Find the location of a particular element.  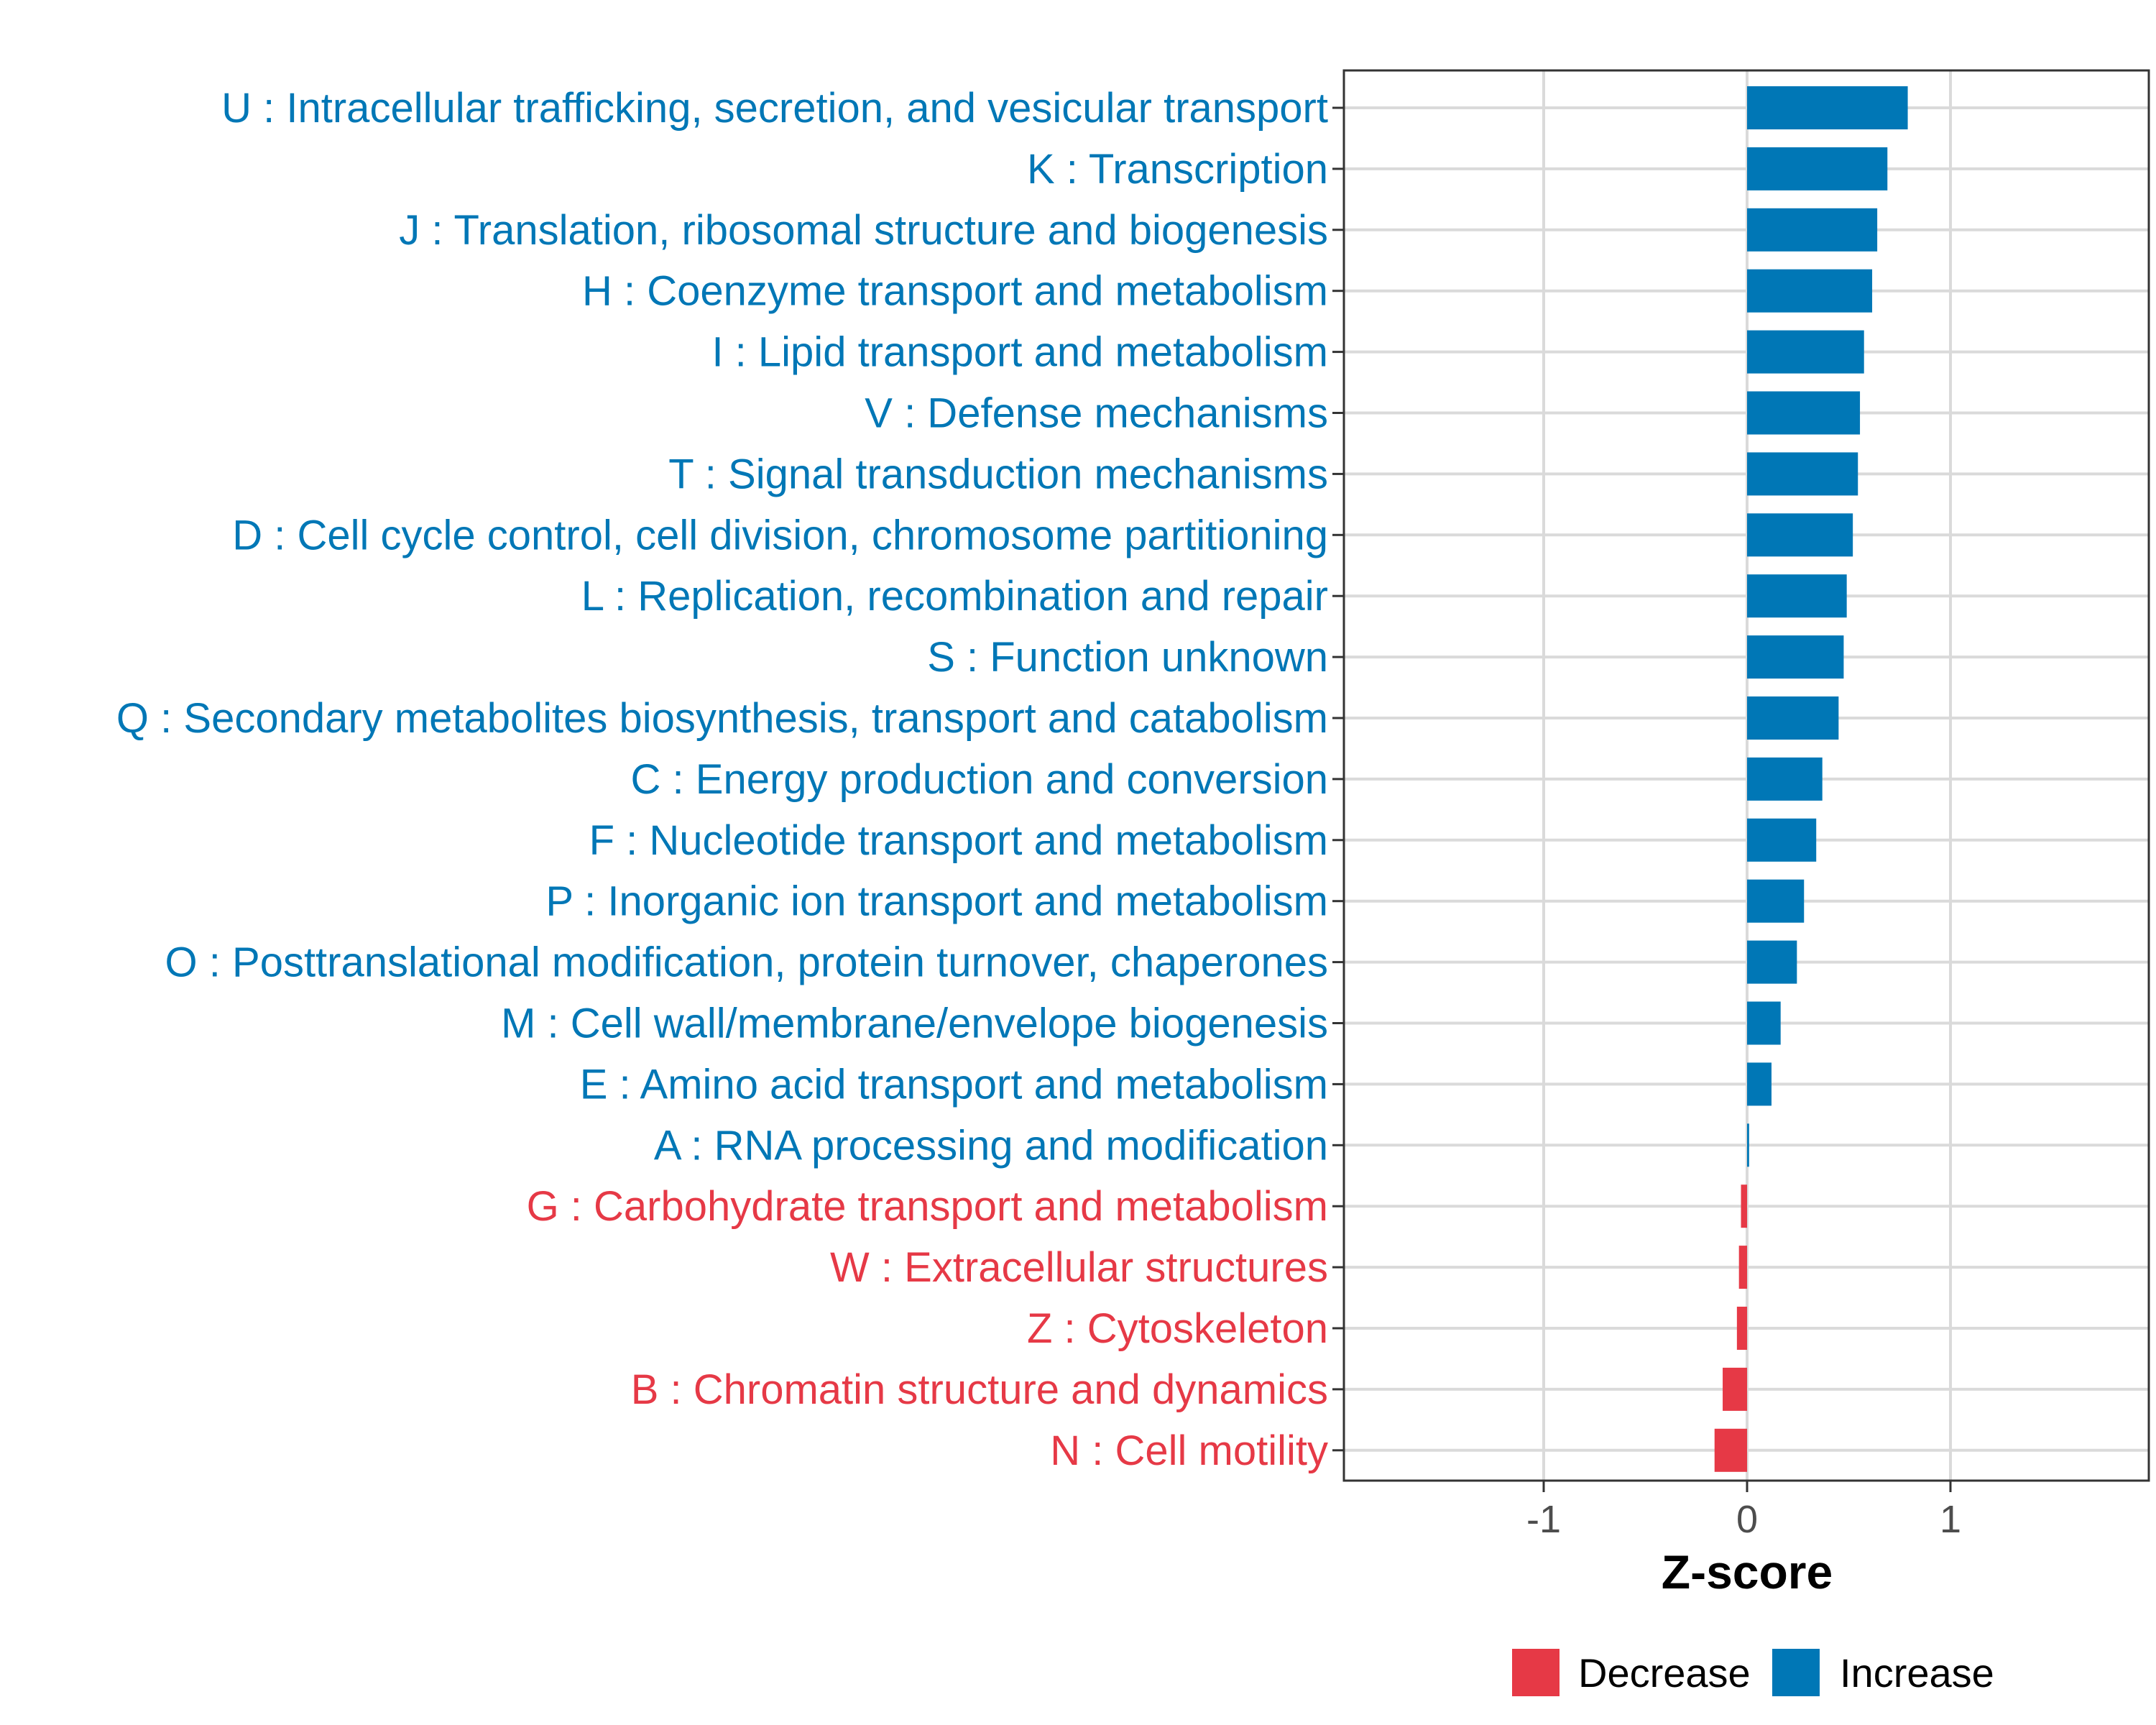

bar-e is located at coordinates (1759, 1084).